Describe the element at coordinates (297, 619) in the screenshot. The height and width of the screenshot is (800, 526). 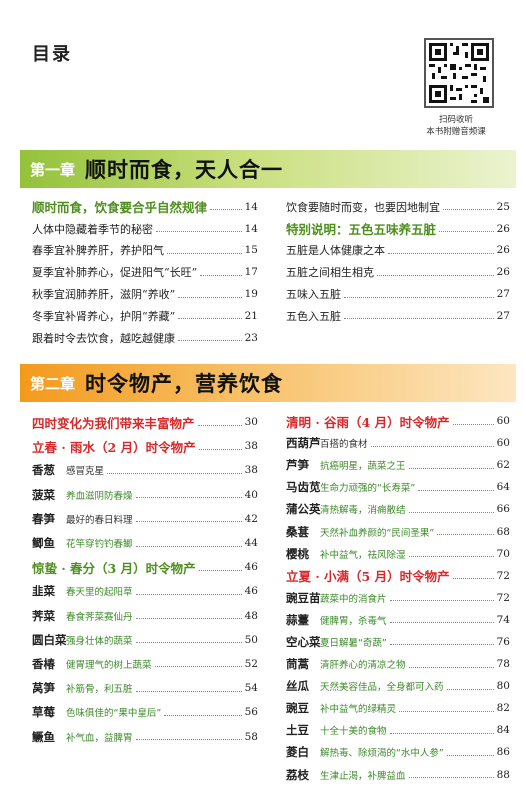
I see `food-name: 蒜薹` at that location.